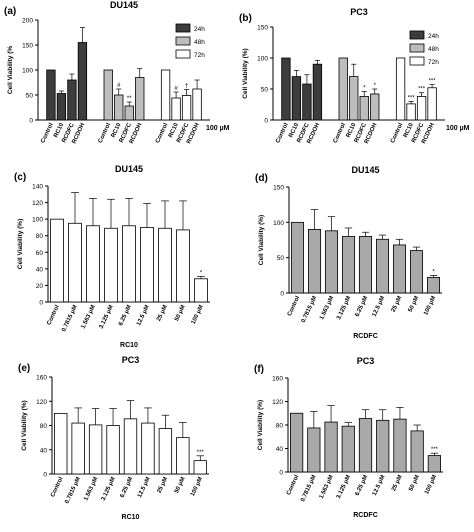 The image size is (474, 532). Describe the element at coordinates (183, 54) in the screenshot. I see `legend-swatch` at that location.